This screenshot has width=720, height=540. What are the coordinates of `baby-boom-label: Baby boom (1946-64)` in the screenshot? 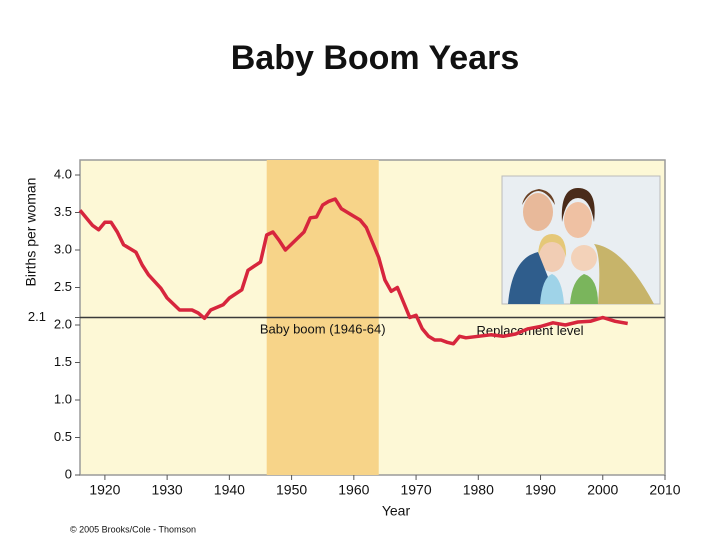 It's located at (323, 328).